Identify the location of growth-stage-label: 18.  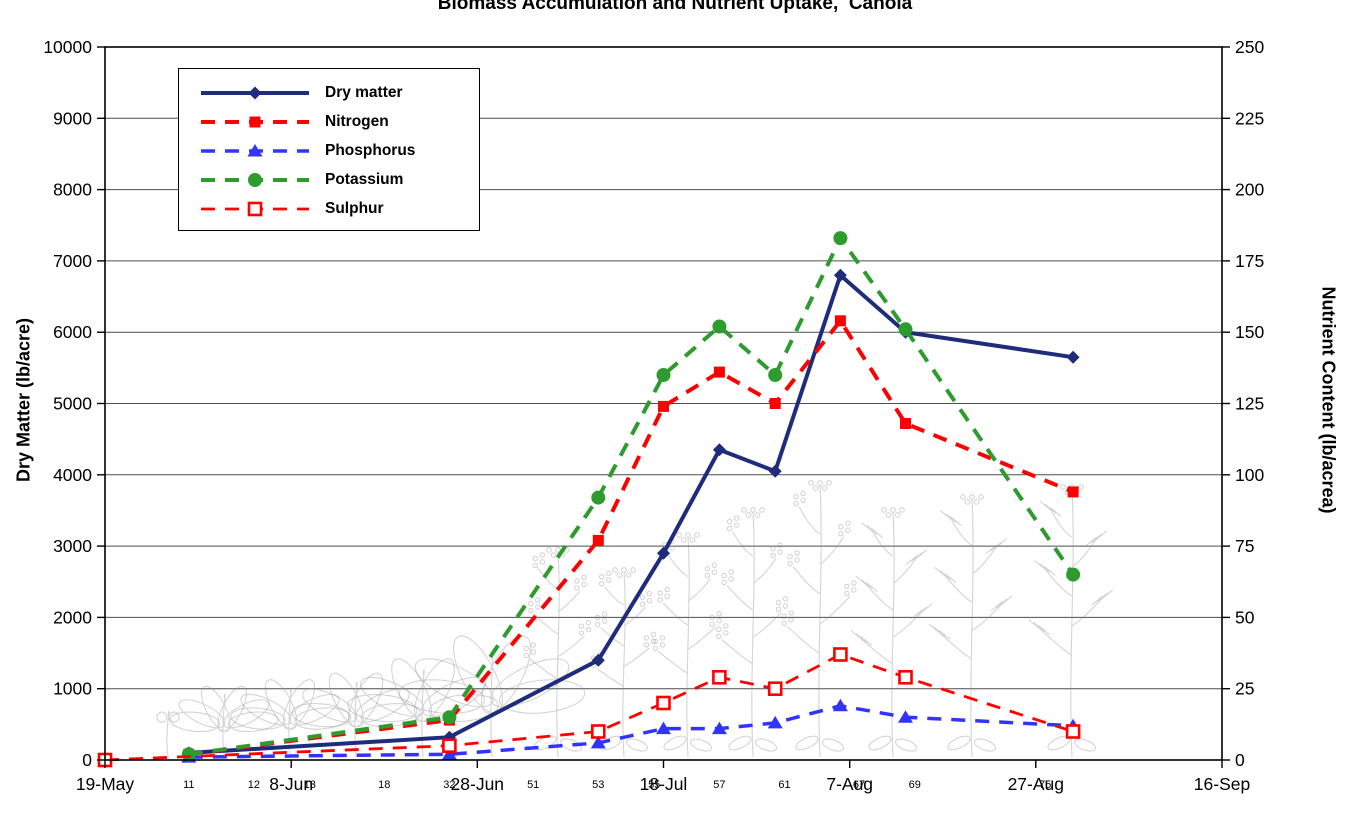
(384, 785).